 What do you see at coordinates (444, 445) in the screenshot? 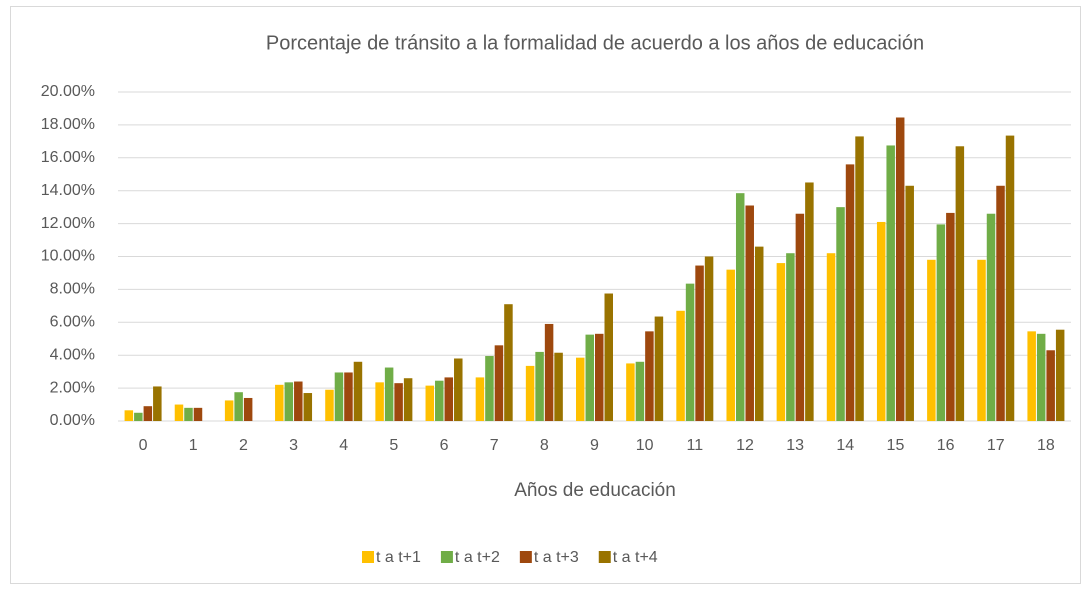
I see `x-tick-label: 6` at bounding box center [444, 445].